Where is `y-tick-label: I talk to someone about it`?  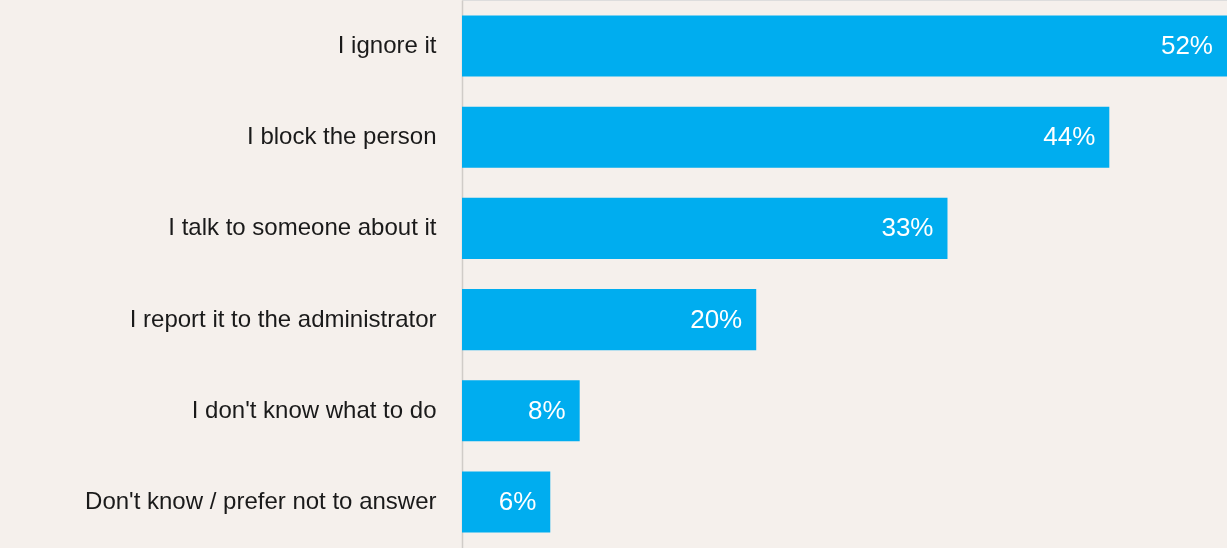 y-tick-label: I talk to someone about it is located at coordinates (302, 227).